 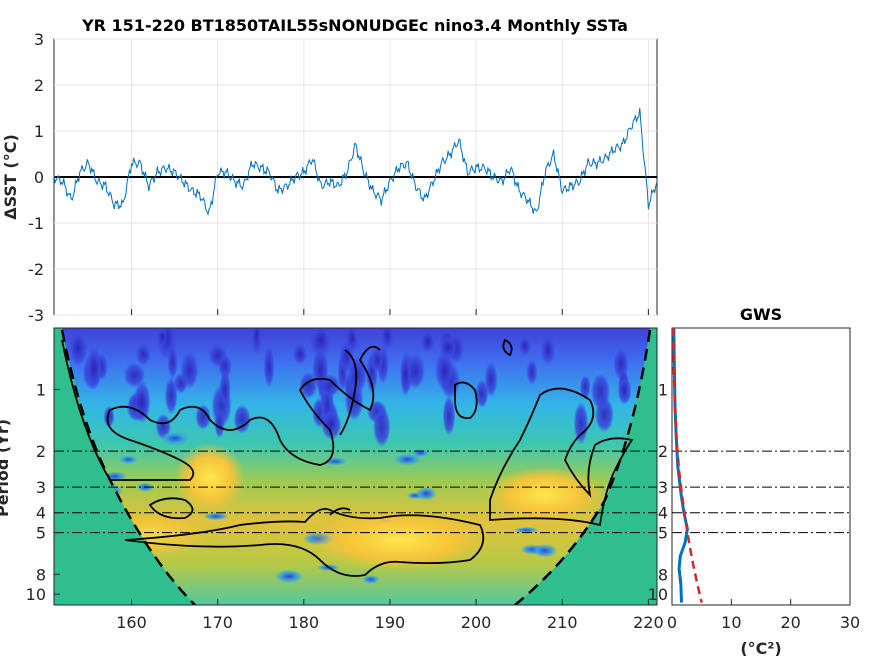 What do you see at coordinates (36, 594) in the screenshot?
I see `wavelet-y-tick-label: 10` at bounding box center [36, 594].